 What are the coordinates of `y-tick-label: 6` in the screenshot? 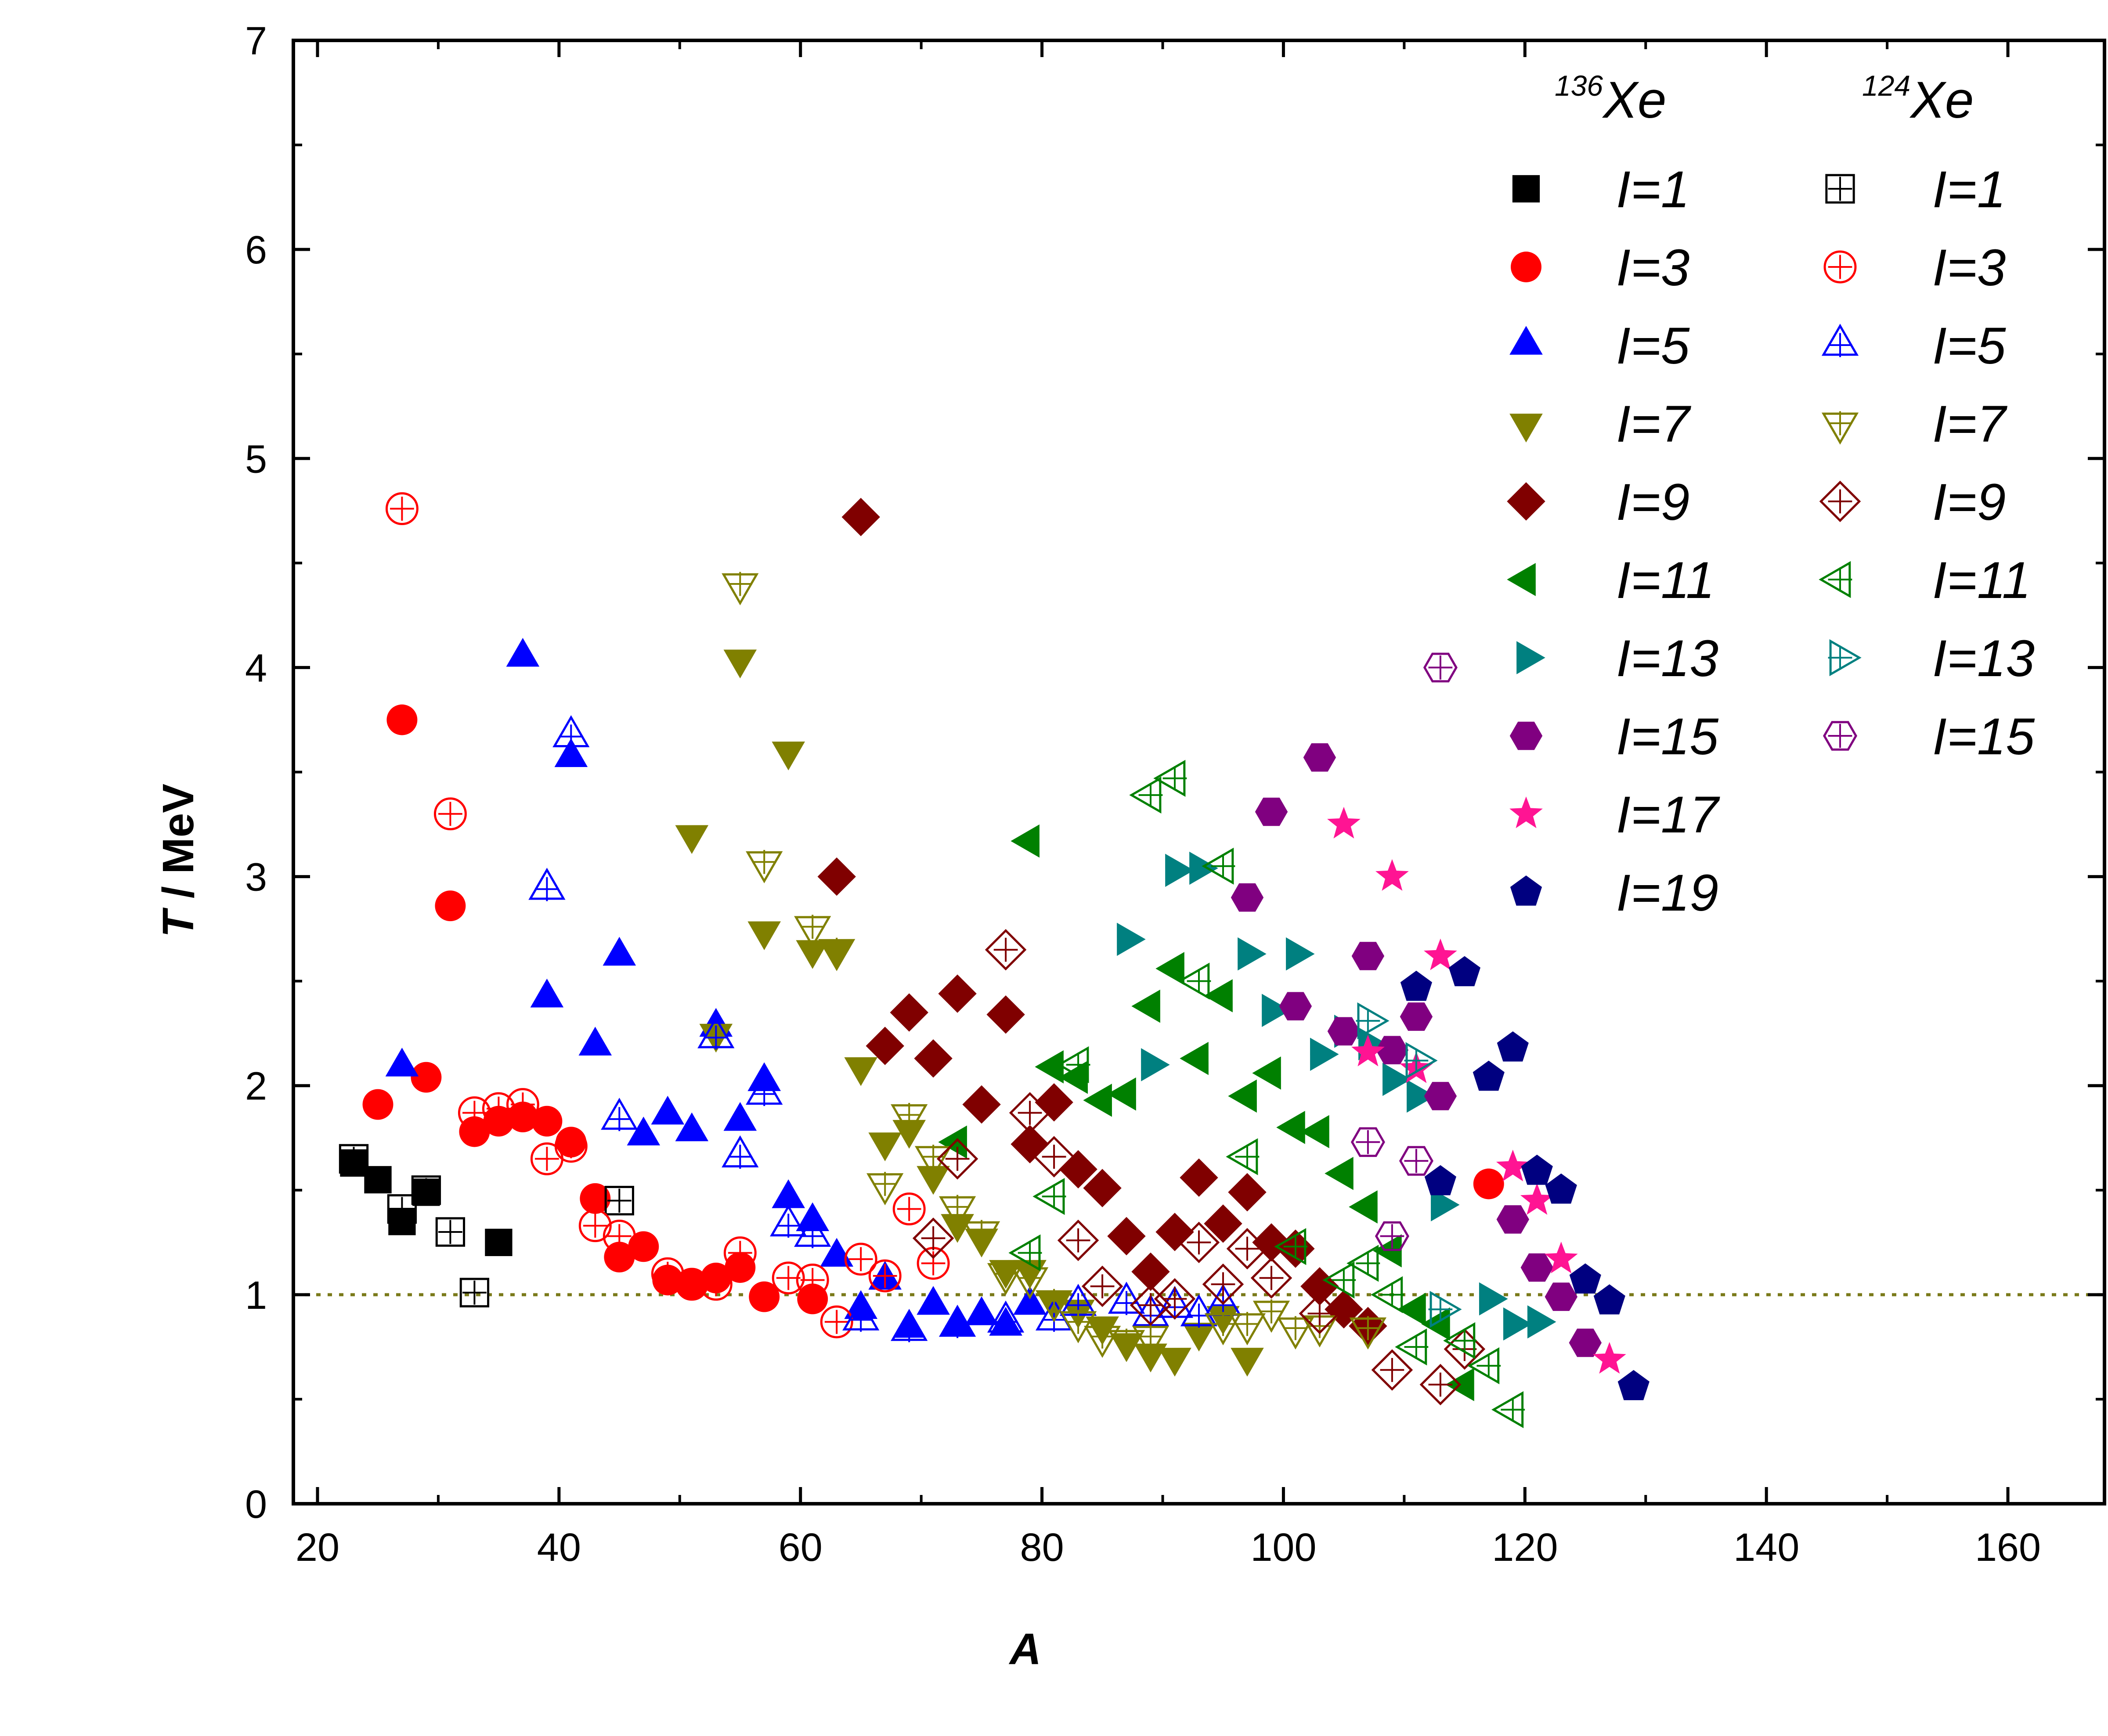 It's located at (256, 250).